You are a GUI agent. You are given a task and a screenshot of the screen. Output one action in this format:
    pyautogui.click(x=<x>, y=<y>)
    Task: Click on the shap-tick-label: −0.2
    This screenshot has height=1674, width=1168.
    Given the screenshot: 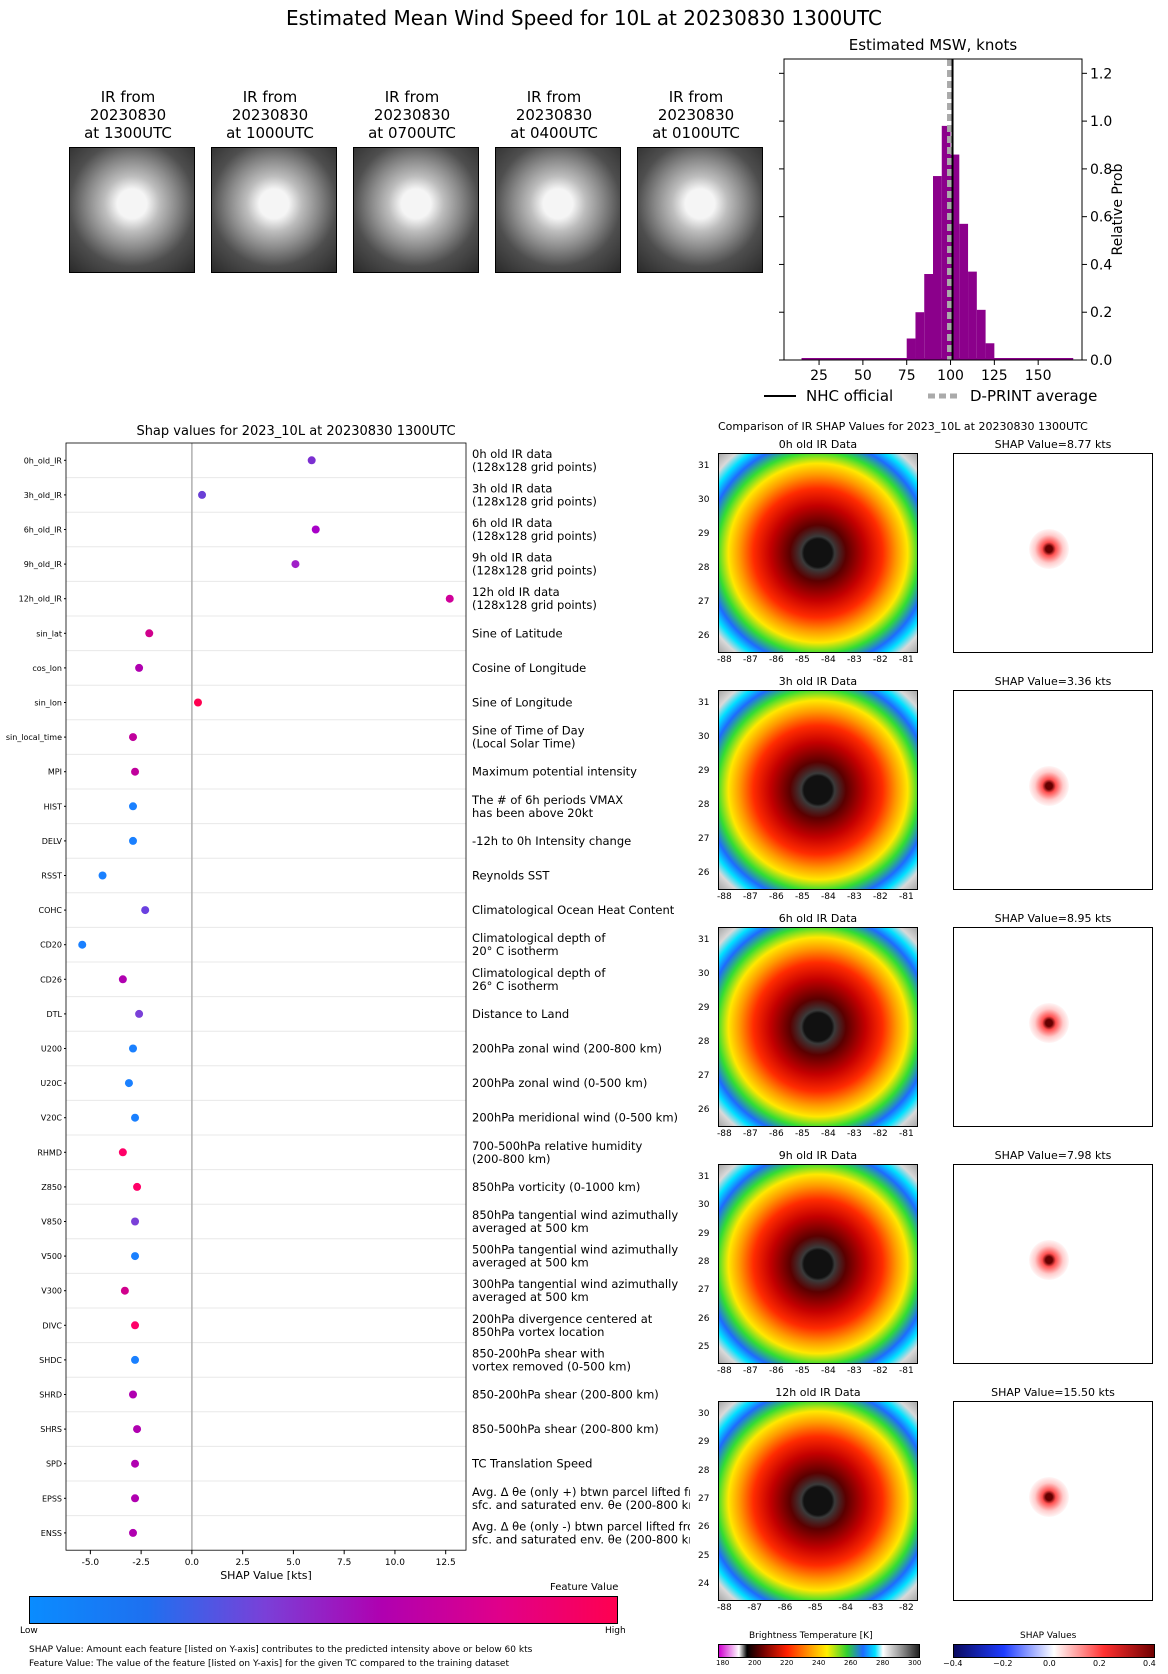 What is the action you would take?
    pyautogui.click(x=1003, y=1663)
    